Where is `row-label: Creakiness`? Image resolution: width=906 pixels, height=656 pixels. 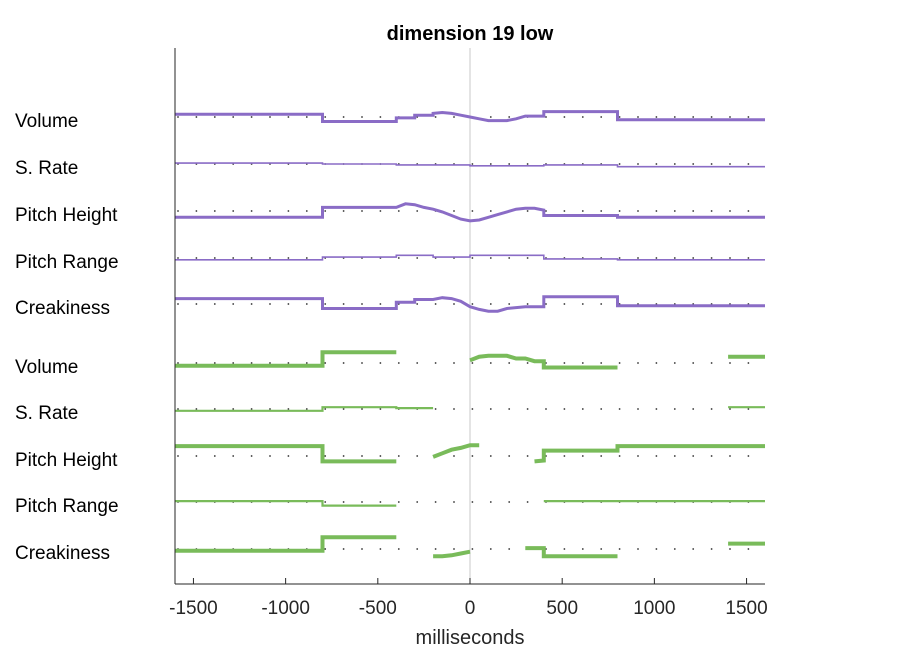 row-label: Creakiness is located at coordinates (62, 553).